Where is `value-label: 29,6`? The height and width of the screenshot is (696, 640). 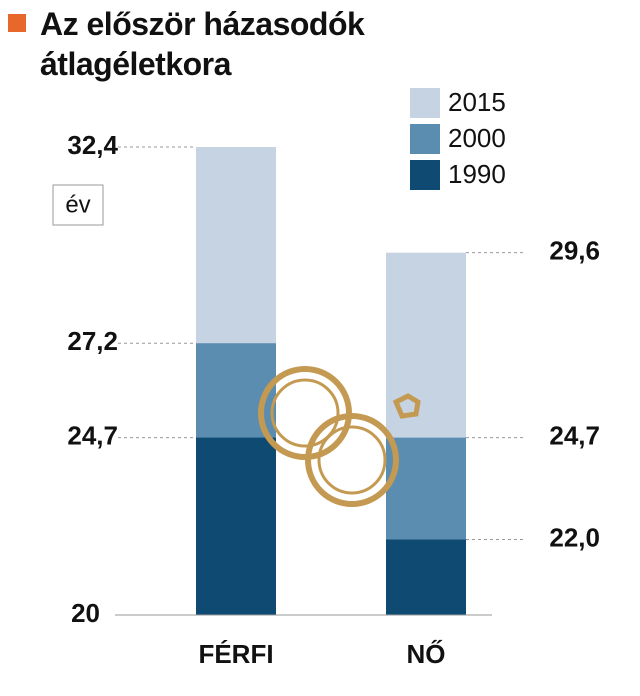 value-label: 29,6 is located at coordinates (574, 251).